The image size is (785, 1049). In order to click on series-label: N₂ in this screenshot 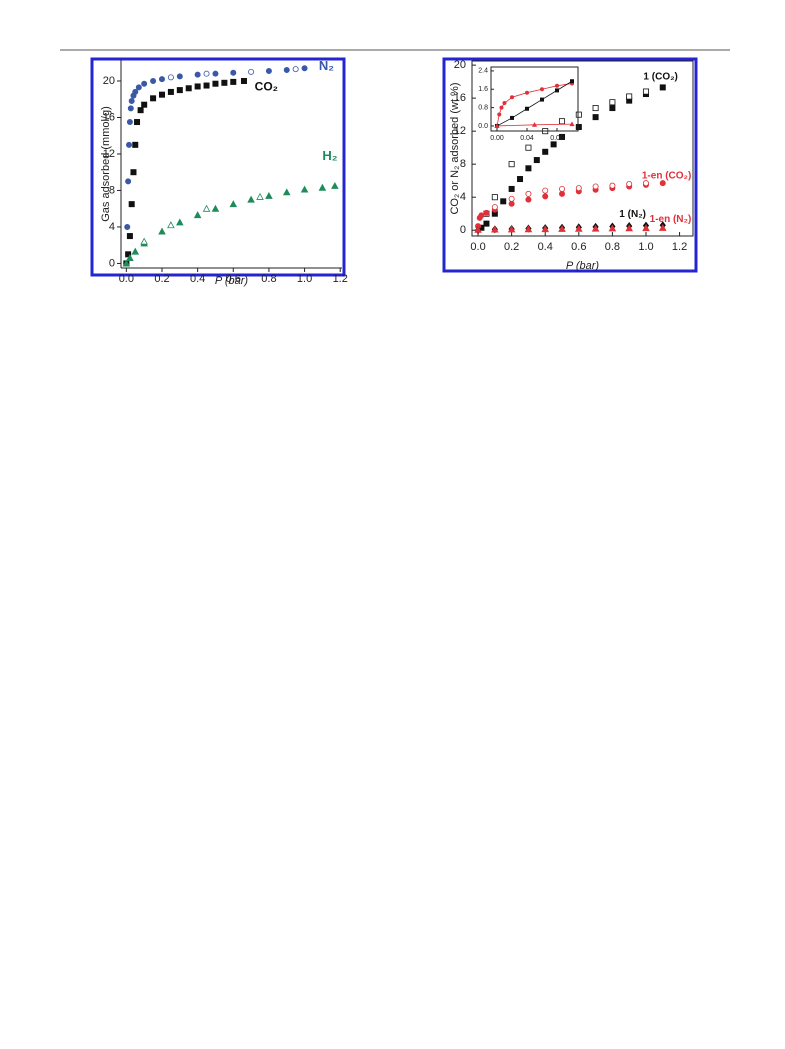, I will do `click(326, 65)`.